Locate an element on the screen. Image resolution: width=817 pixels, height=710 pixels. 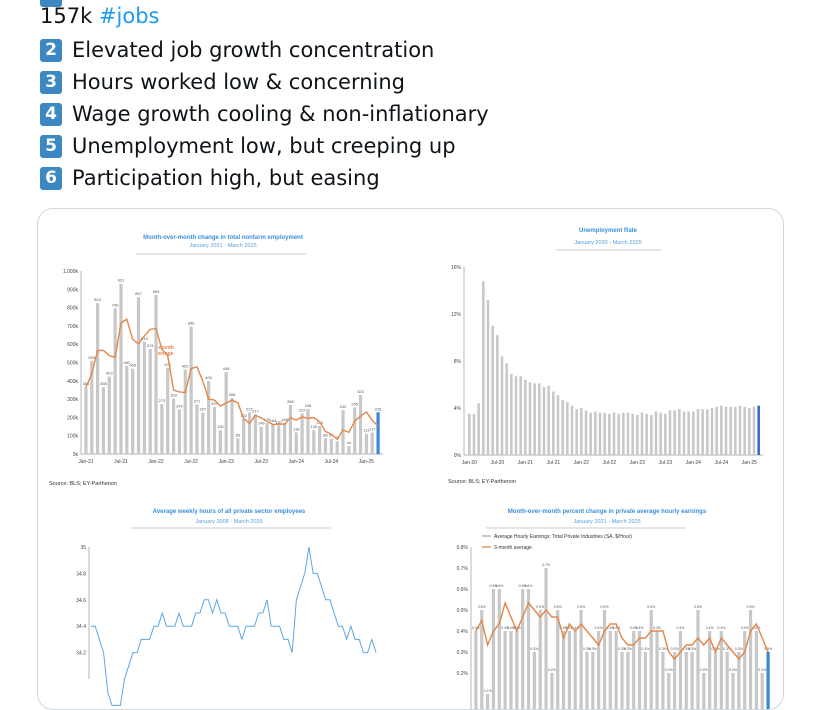
chart1-3mo-avg-line is located at coordinates (232, 379).